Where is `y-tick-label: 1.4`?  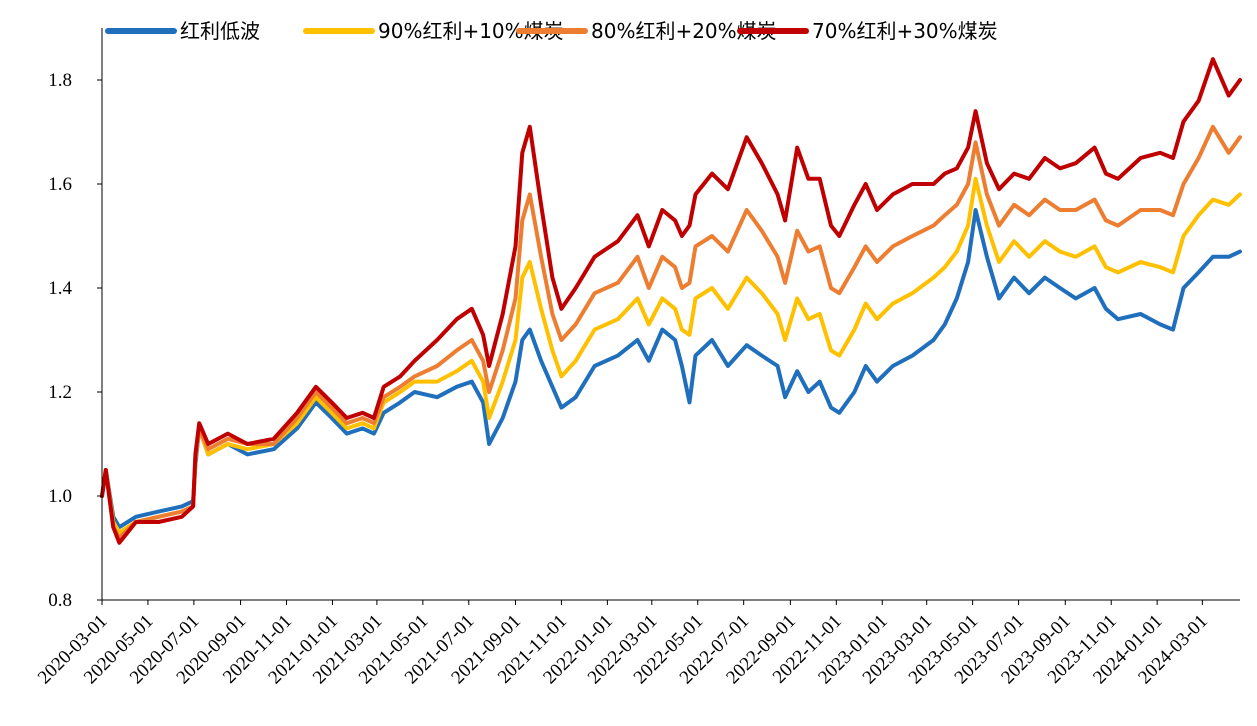
y-tick-label: 1.4 is located at coordinates (60, 288).